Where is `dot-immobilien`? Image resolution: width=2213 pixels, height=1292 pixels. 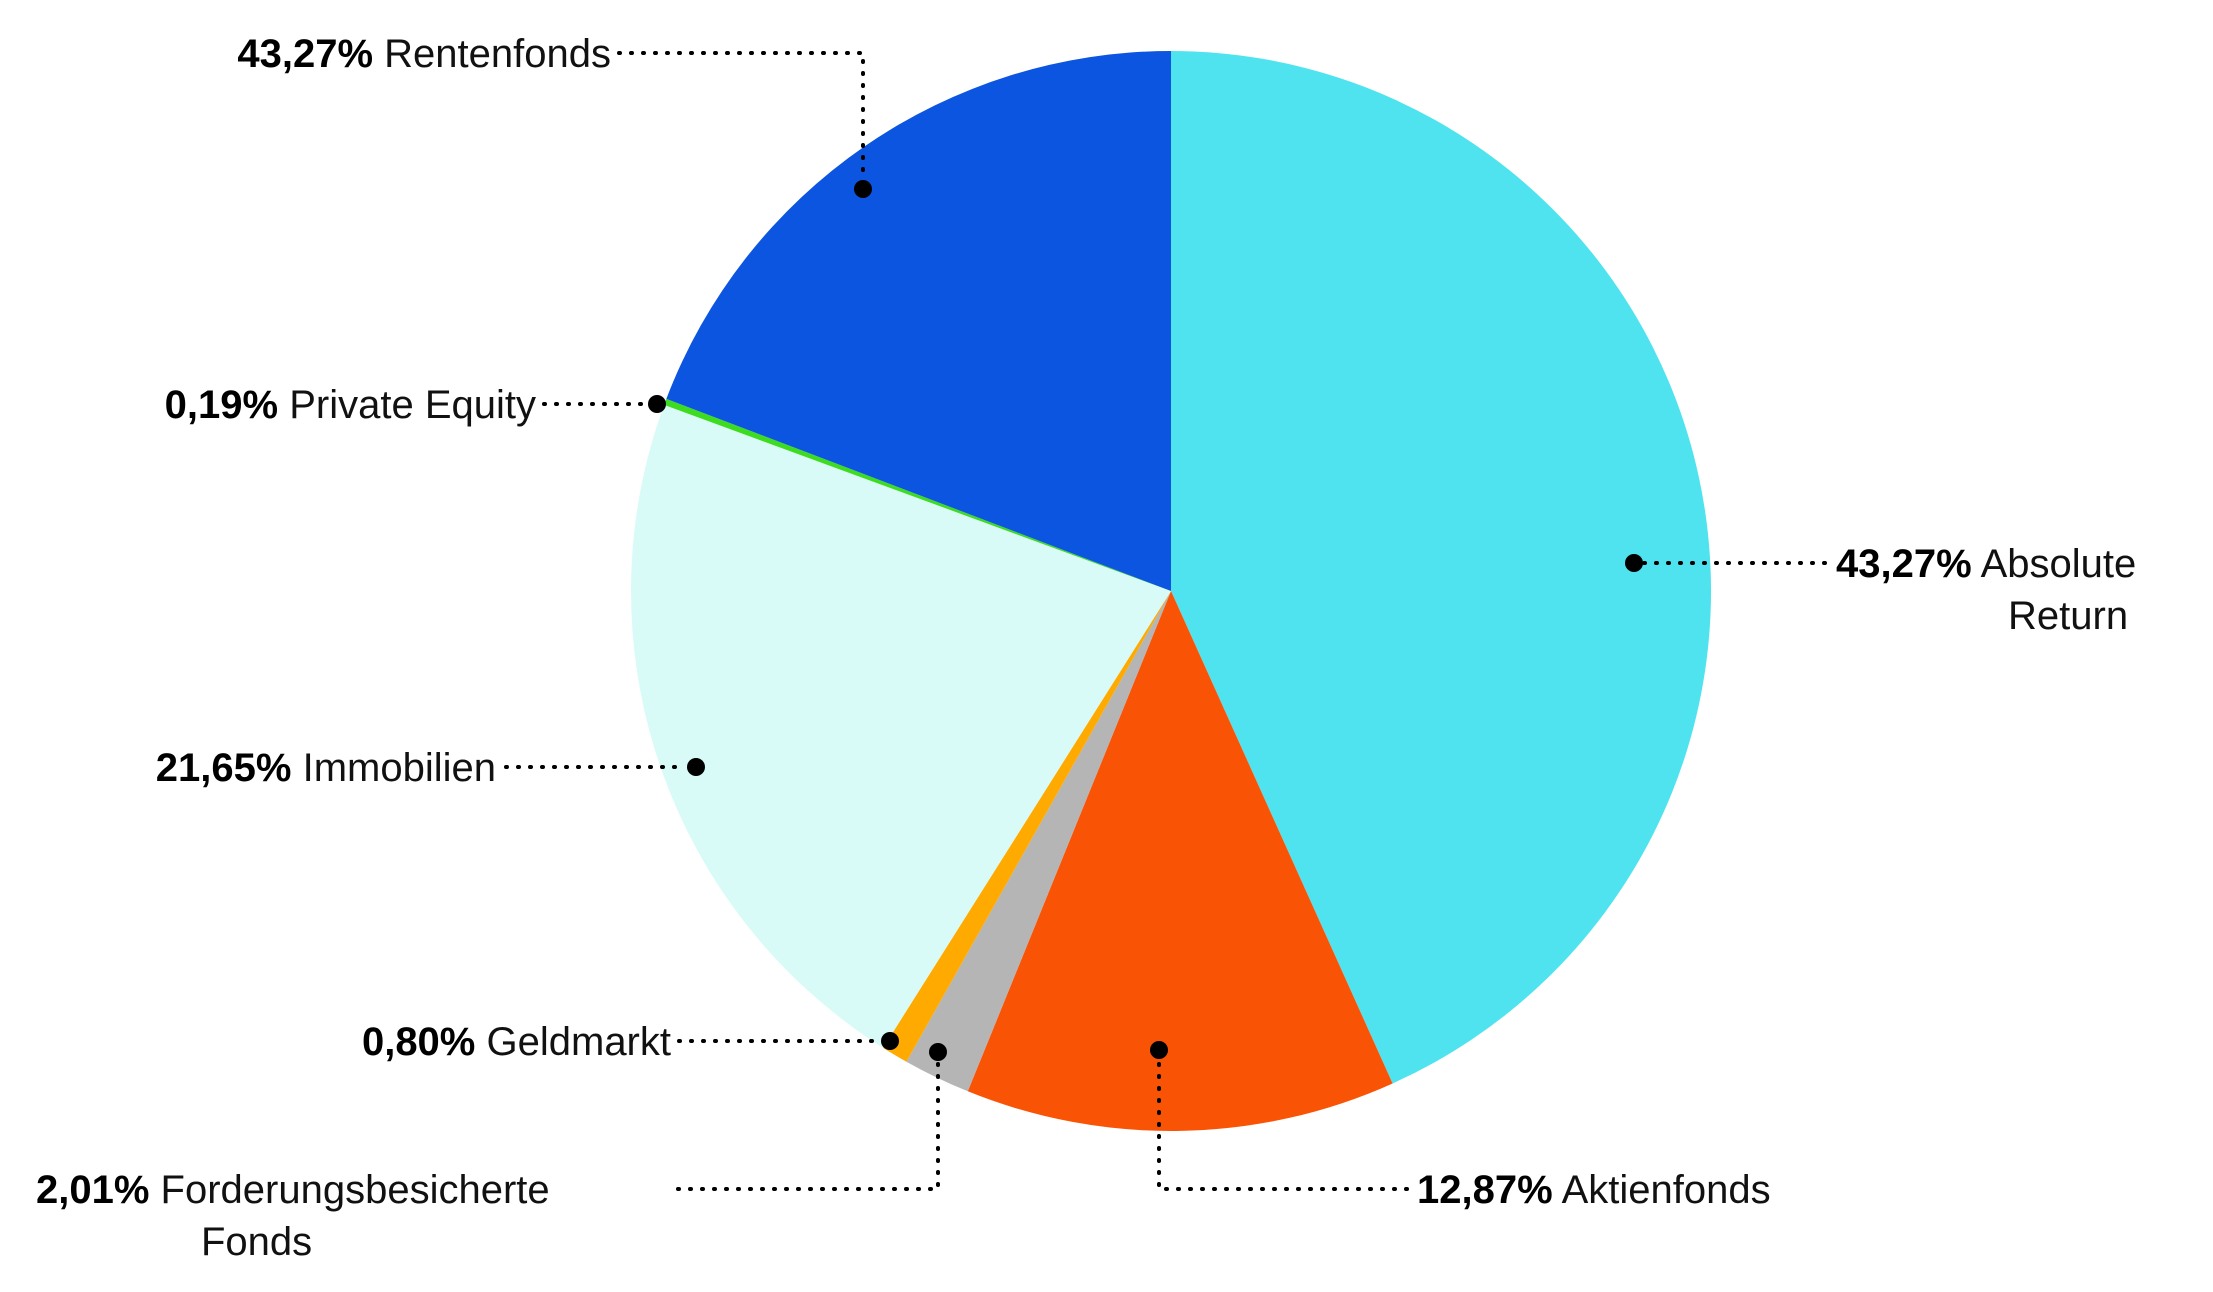 dot-immobilien is located at coordinates (696, 767).